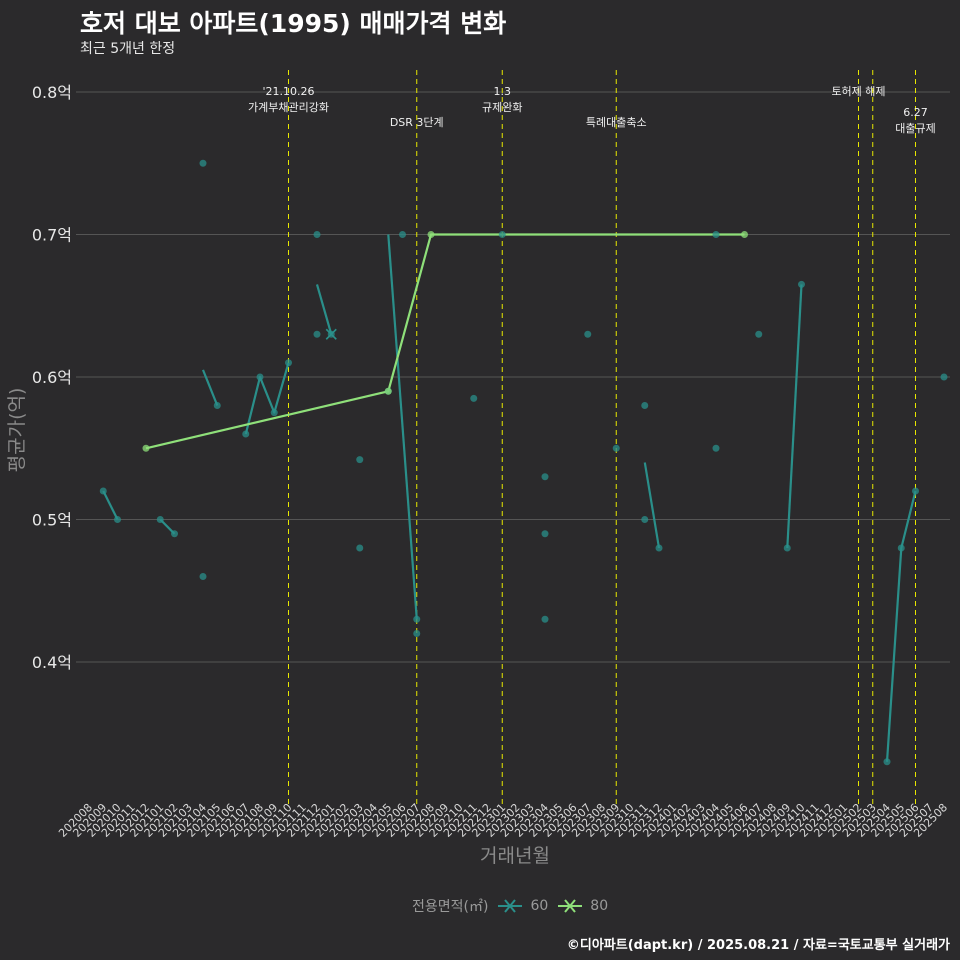 The width and height of the screenshot is (960, 960). What do you see at coordinates (17, 430) in the screenshot?
I see `y-axis-label: 평균가(억)` at bounding box center [17, 430].